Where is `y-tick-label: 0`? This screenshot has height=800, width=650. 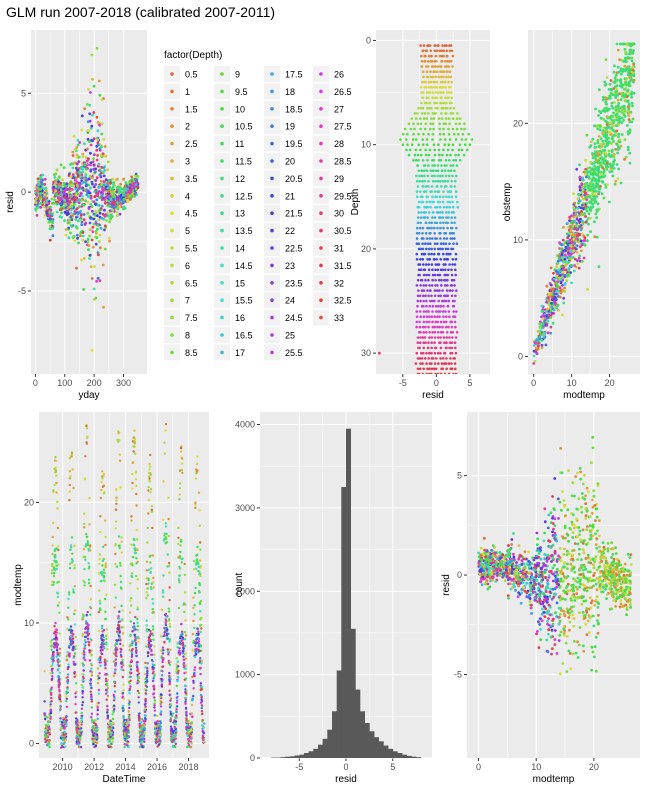
y-tick-label: 0 is located at coordinates (31, 744).